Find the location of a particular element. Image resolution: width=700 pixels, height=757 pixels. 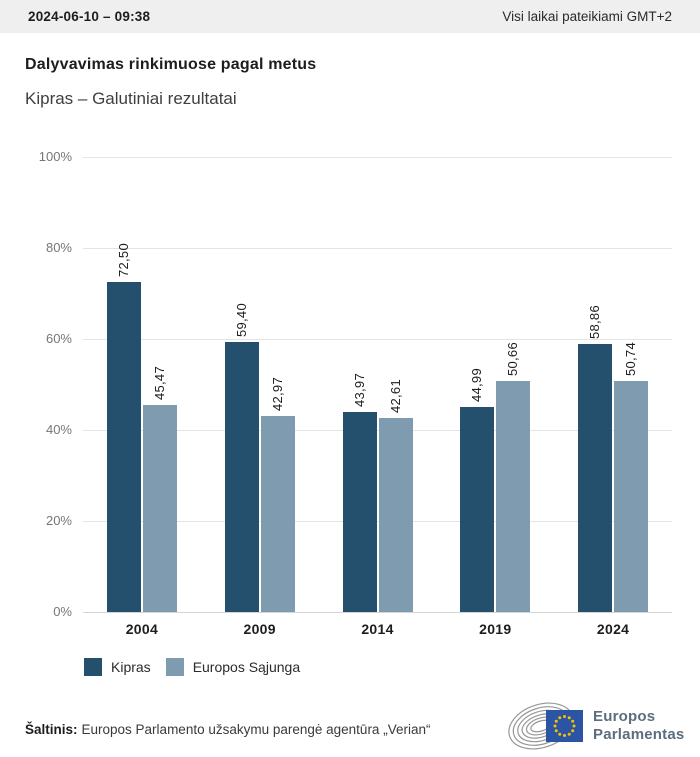

x-axis-tick-label: 2014 is located at coordinates (377, 629).